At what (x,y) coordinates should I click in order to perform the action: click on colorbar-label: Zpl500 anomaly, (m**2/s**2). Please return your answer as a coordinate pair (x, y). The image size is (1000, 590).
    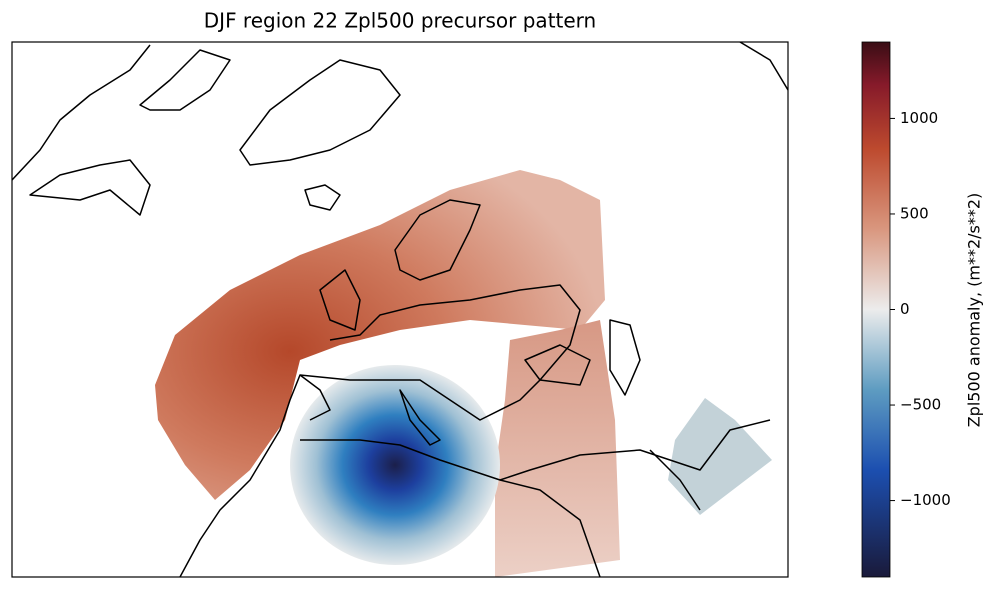
    Looking at the image, I should click on (974, 310).